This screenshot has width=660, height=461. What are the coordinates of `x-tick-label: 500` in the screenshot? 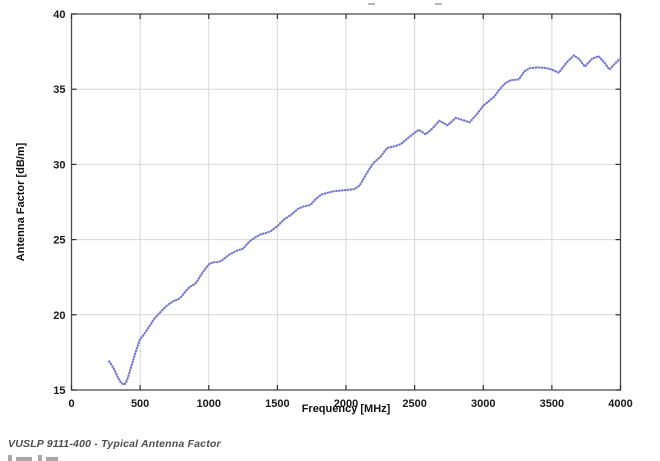 It's located at (140, 404).